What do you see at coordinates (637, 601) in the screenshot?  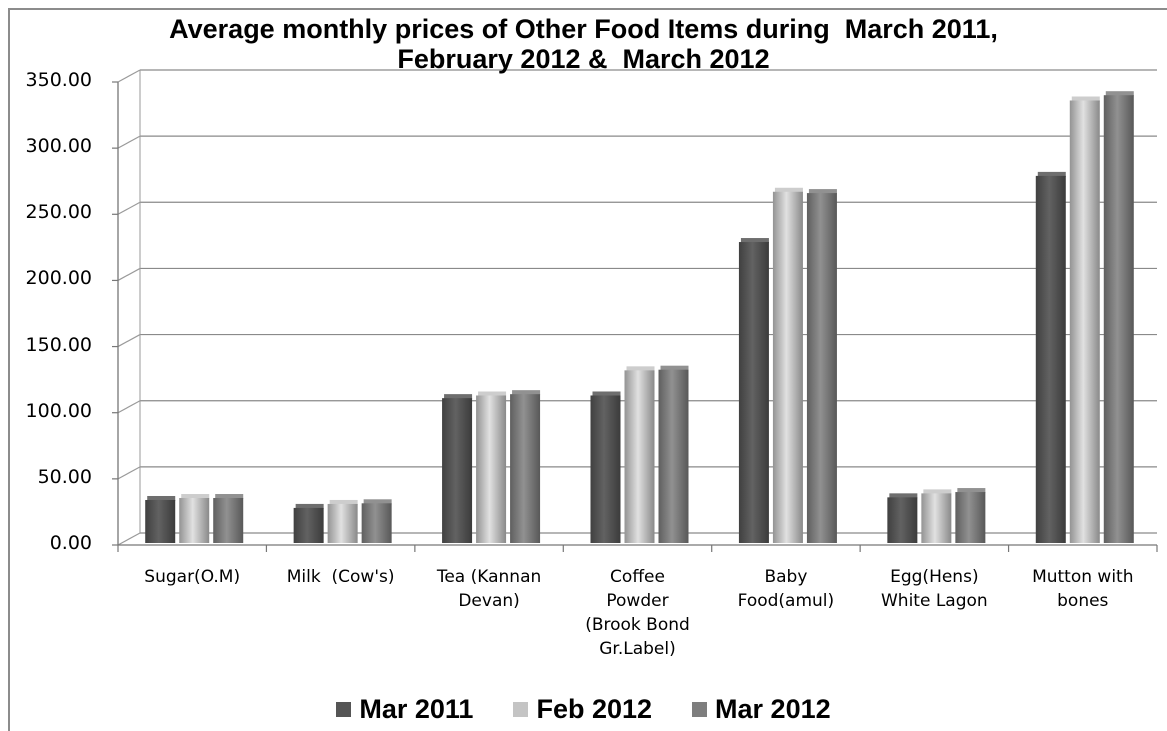 I see `x-category-label-line: Powder` at bounding box center [637, 601].